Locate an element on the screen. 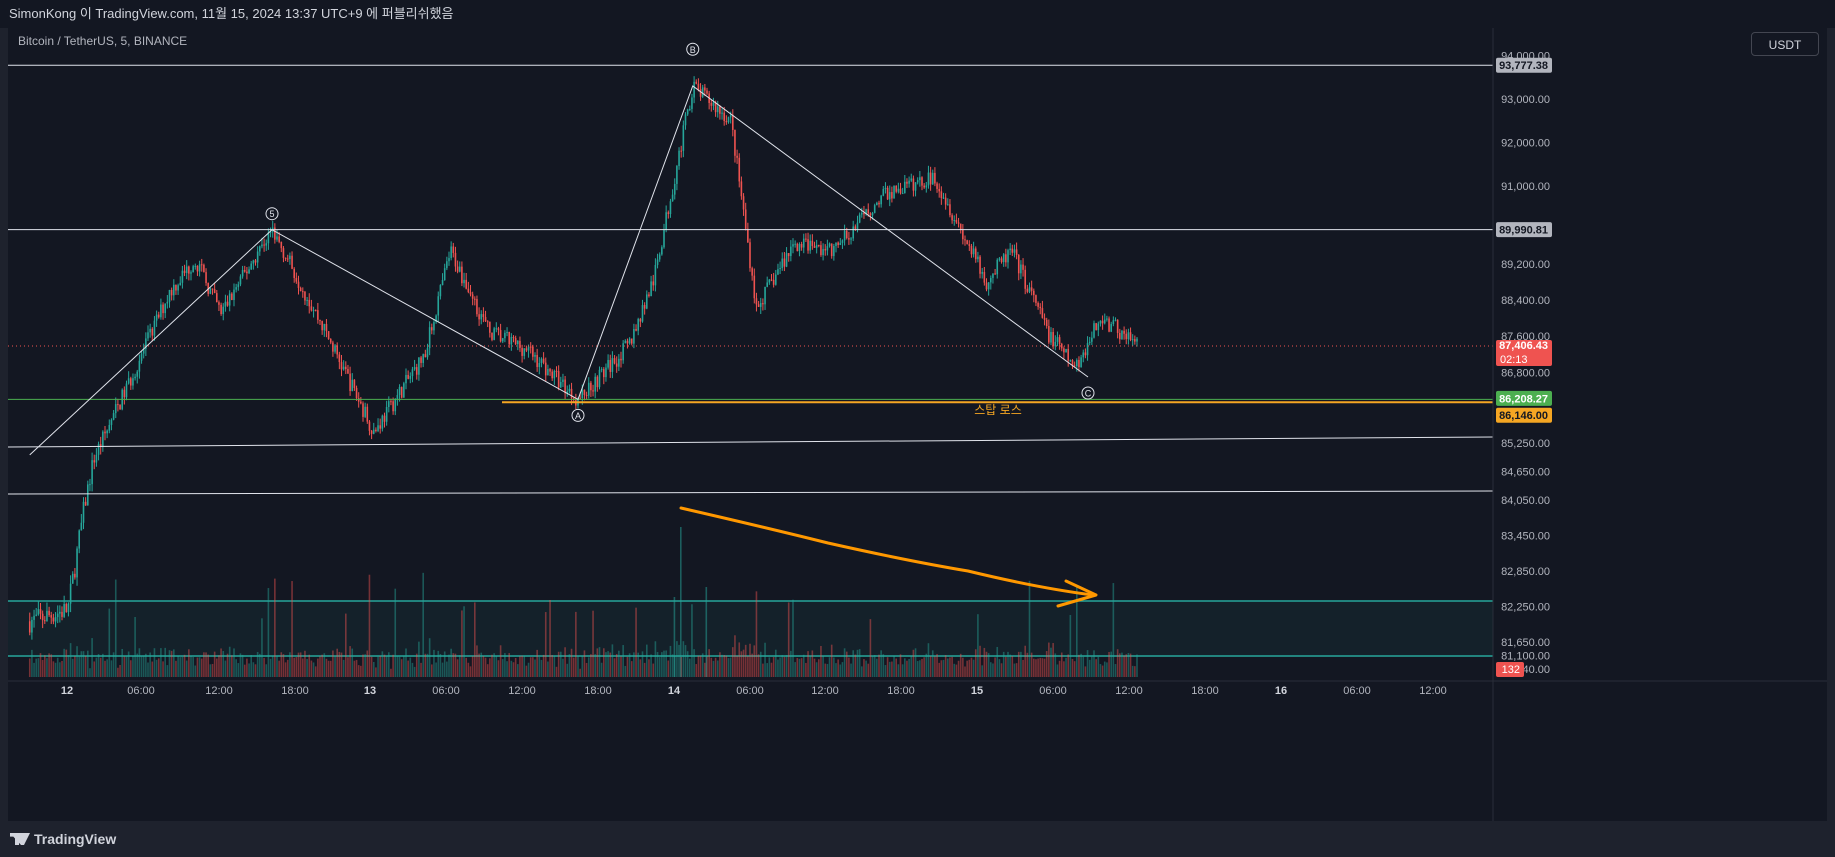 The width and height of the screenshot is (1835, 857). countdown-tag: 02:13 is located at coordinates (1514, 360).